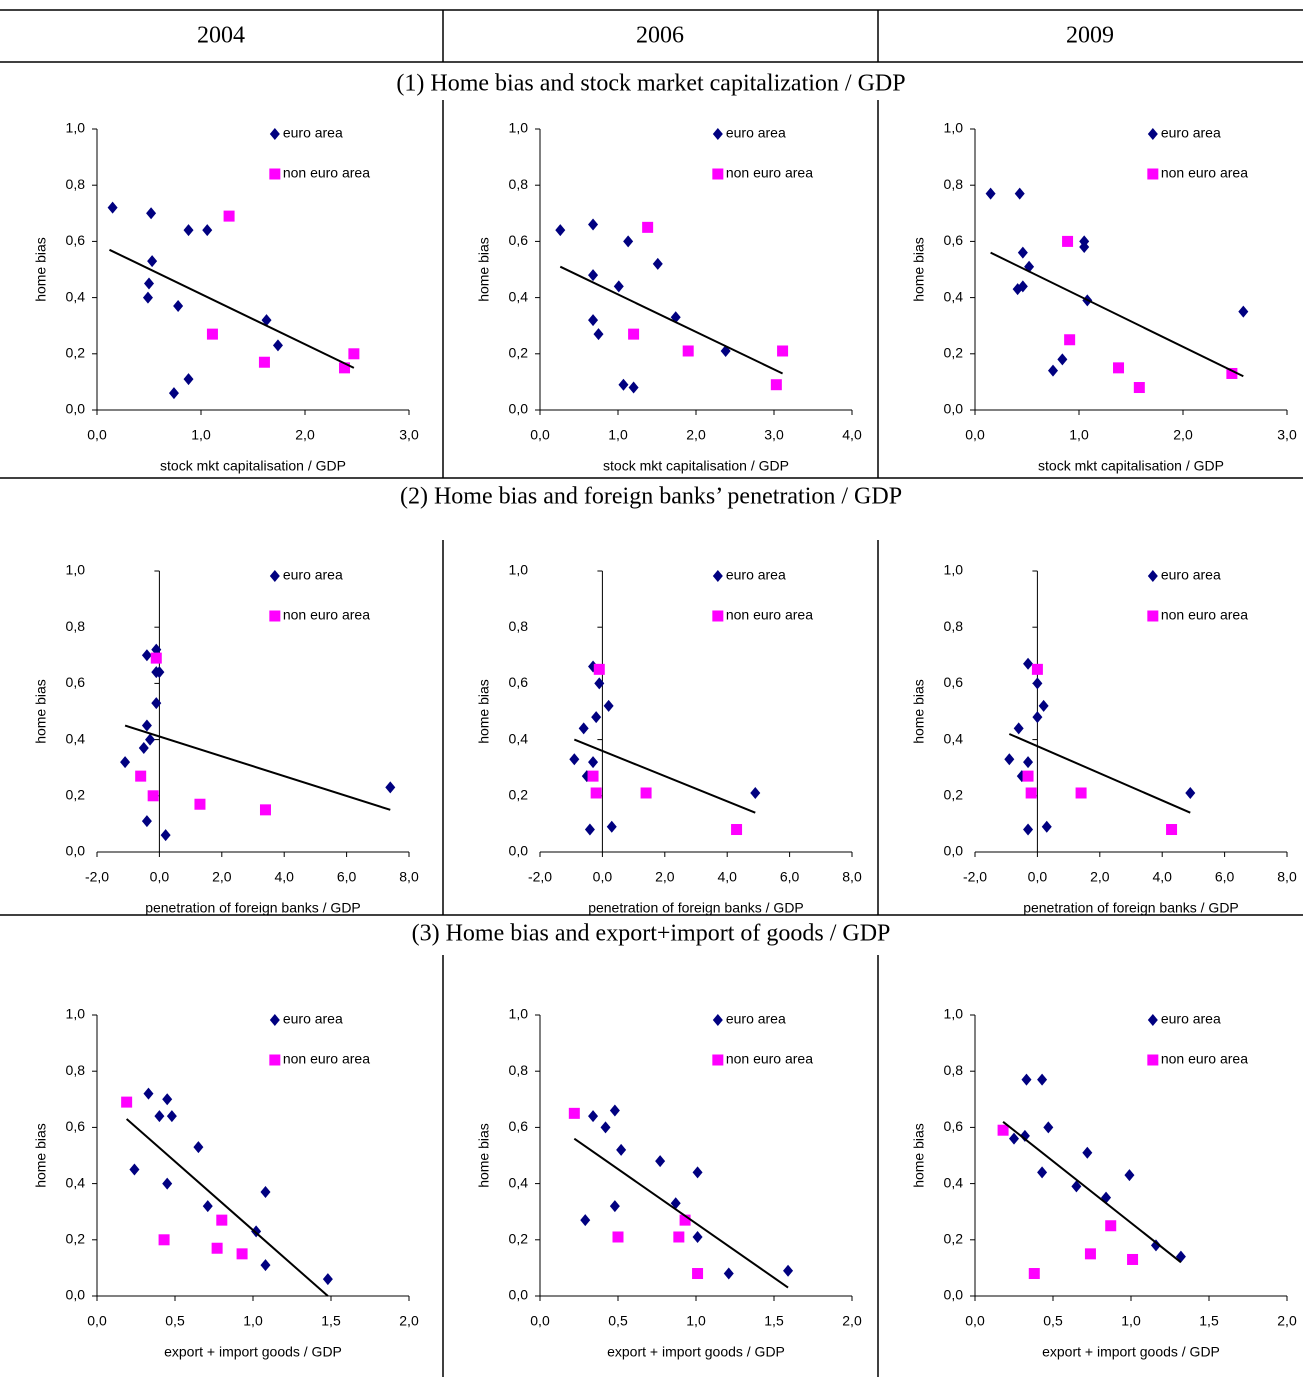 This screenshot has height=1377, width=1303. What do you see at coordinates (41, 1155) in the screenshot?
I see `y-axis-label: home bias` at bounding box center [41, 1155].